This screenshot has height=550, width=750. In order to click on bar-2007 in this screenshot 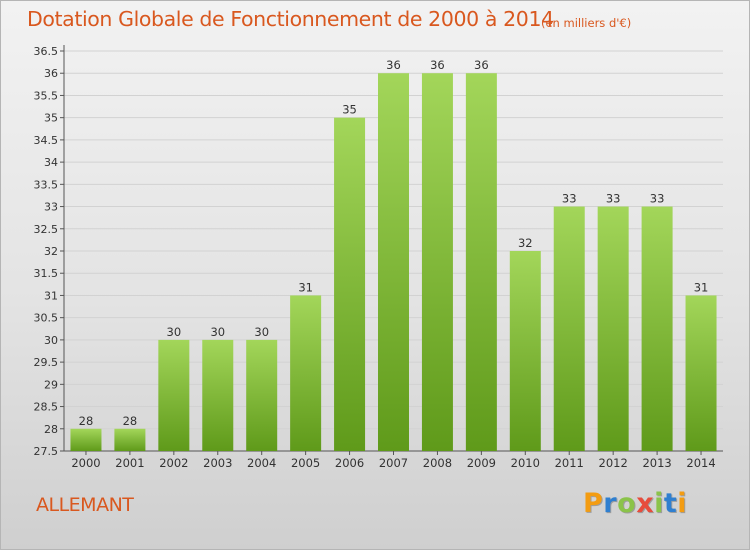, I will do `click(393, 262)`.